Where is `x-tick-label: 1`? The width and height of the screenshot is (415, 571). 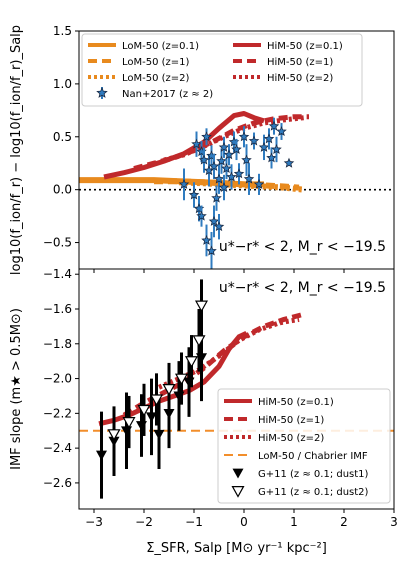 x-tick-label: 1 is located at coordinates (294, 522).